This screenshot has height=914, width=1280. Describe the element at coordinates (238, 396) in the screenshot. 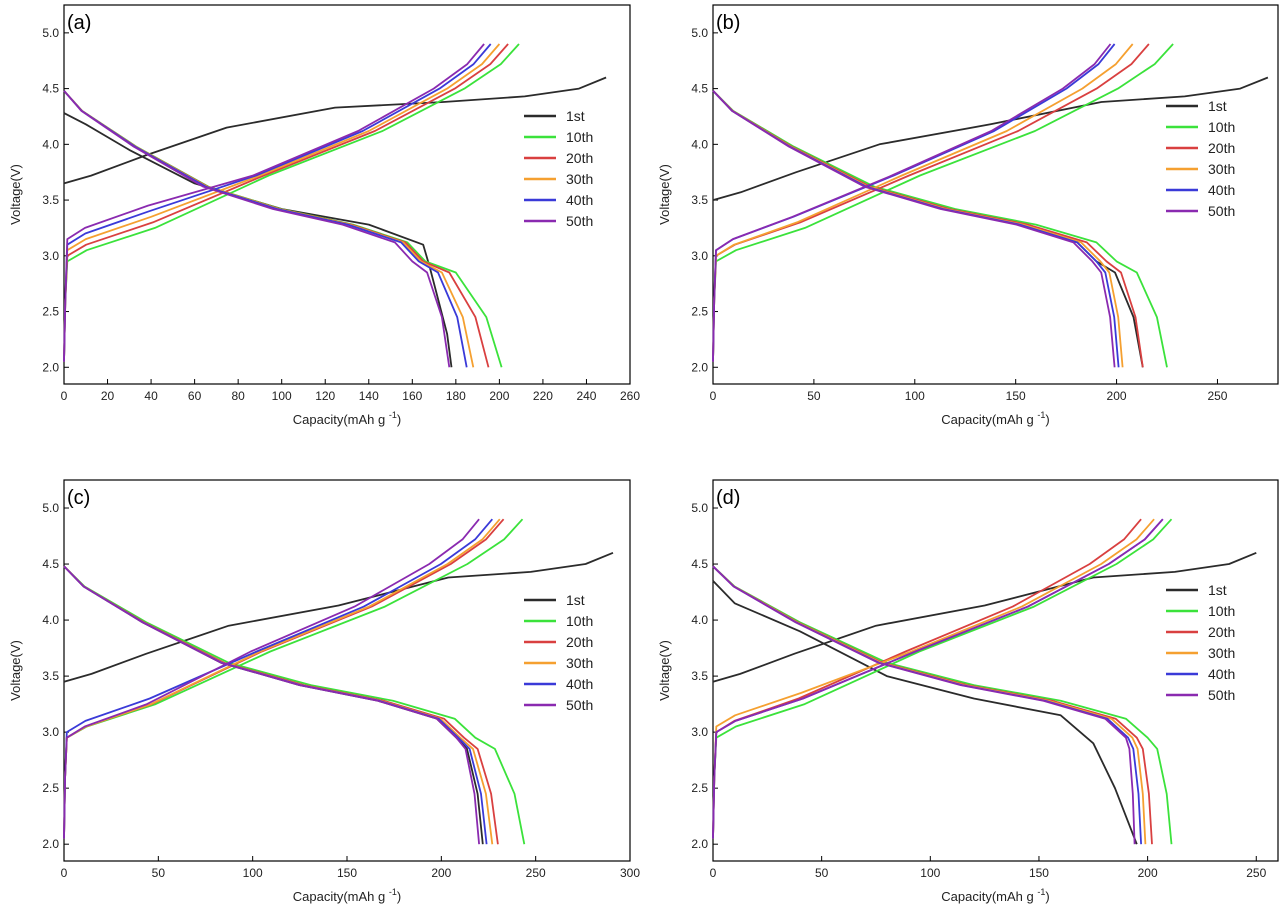

I see `x-tick-label: 80` at that location.